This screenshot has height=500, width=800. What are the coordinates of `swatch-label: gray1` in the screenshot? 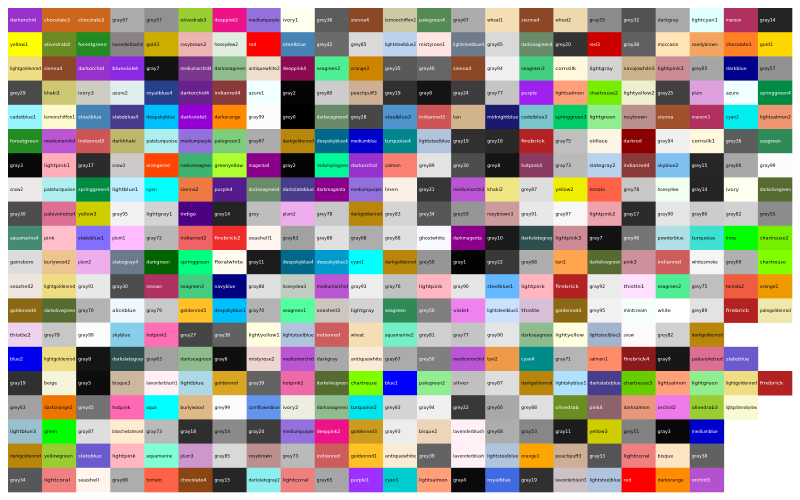 It's located at (459, 263).